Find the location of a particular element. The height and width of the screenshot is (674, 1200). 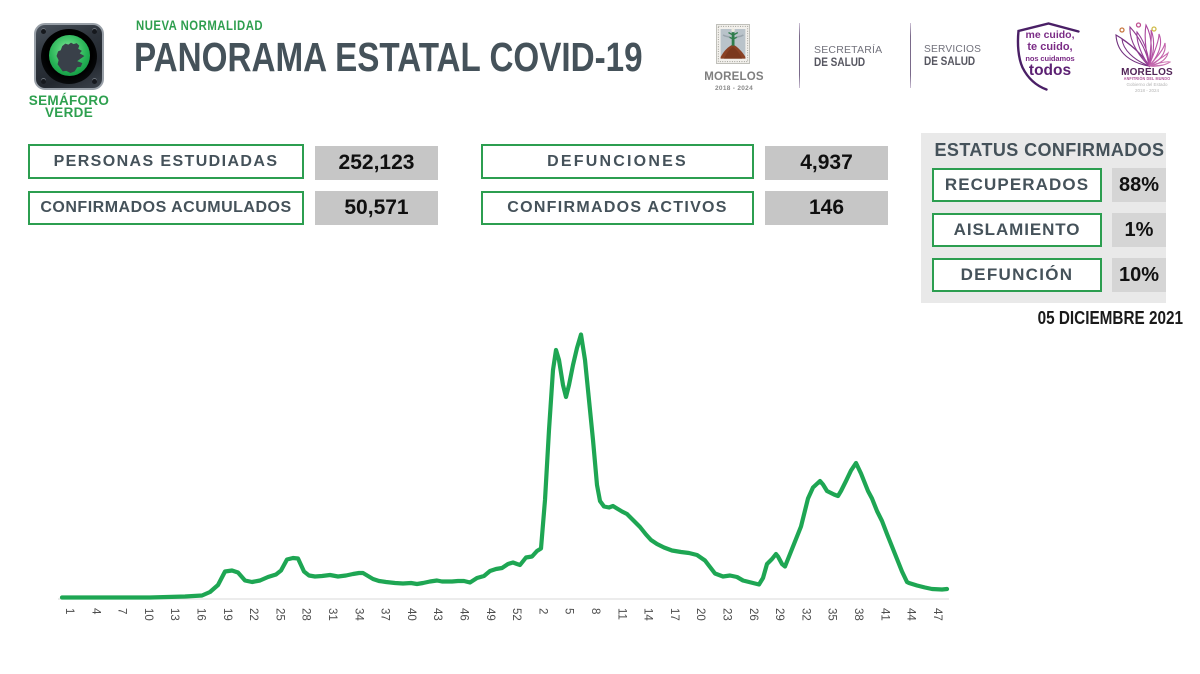

svg-text: 35 is located at coordinates (832, 614).